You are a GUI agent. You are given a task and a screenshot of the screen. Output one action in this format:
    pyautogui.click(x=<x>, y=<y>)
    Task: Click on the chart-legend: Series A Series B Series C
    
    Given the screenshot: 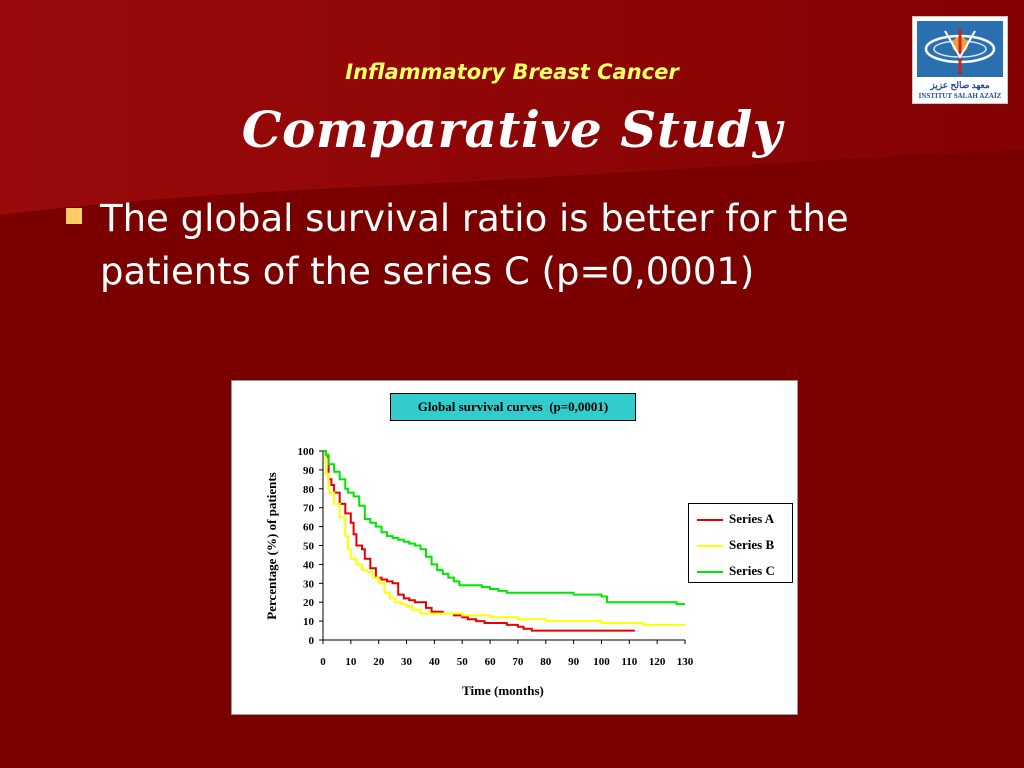 What is the action you would take?
    pyautogui.click(x=740, y=543)
    